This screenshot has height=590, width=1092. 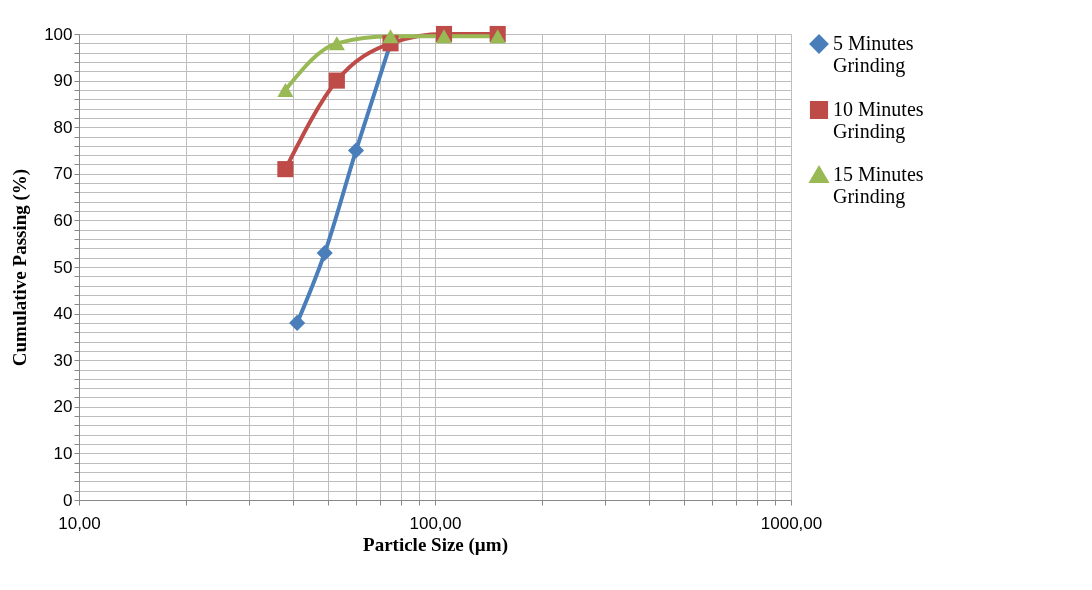 I want to click on x-tick-label: 10,00, so click(x=79, y=523).